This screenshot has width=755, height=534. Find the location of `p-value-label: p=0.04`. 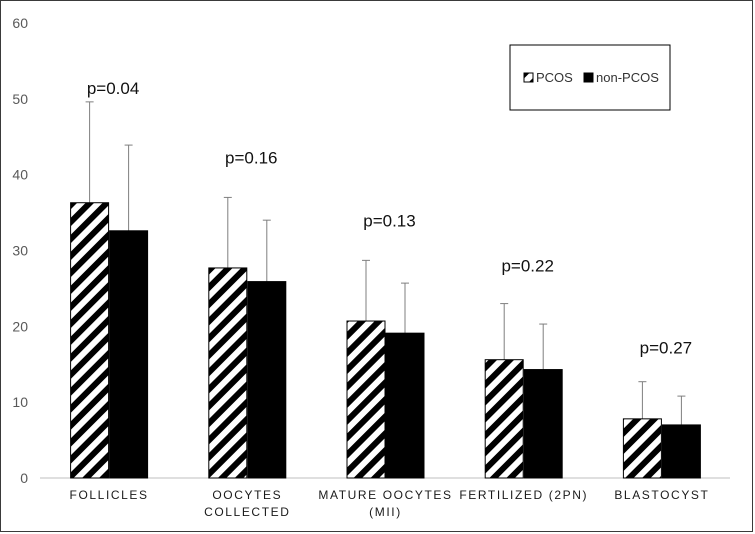

p-value-label: p=0.04 is located at coordinates (113, 88).